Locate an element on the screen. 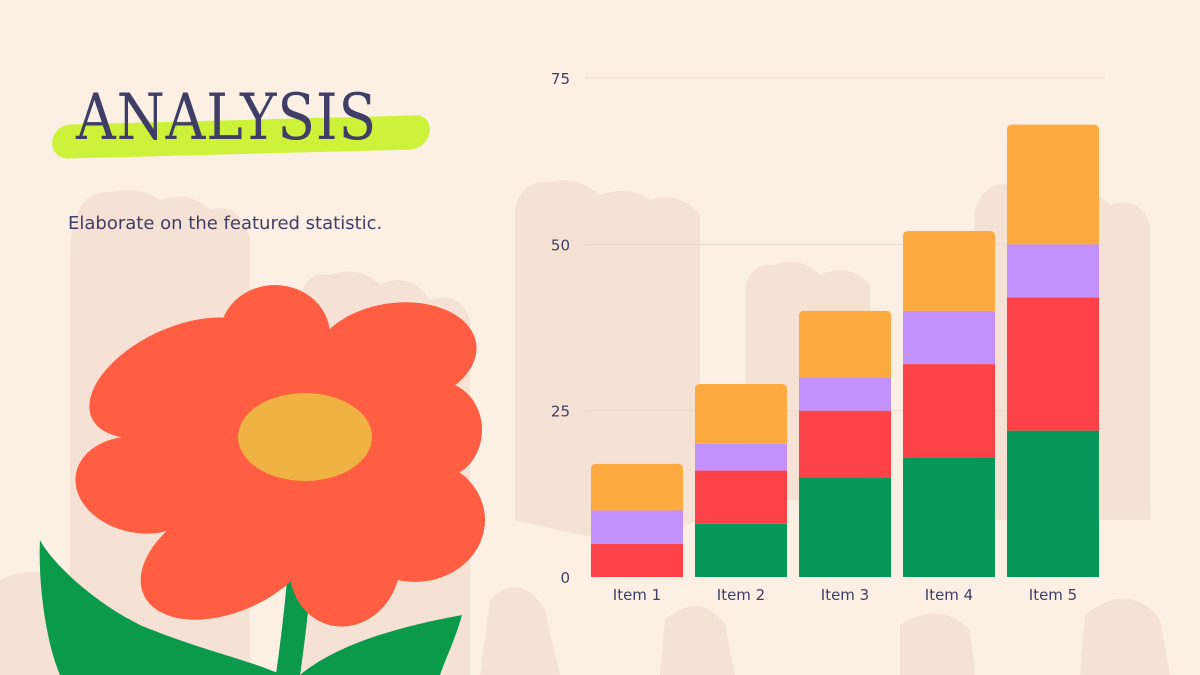  x-tick-label: Item 4 is located at coordinates (949, 595).